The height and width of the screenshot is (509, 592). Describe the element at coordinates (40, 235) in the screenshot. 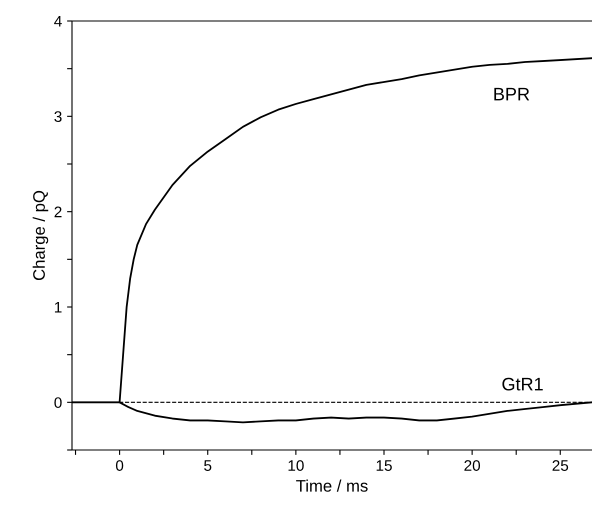

I see `y-axis-title: Charge / pQ` at that location.